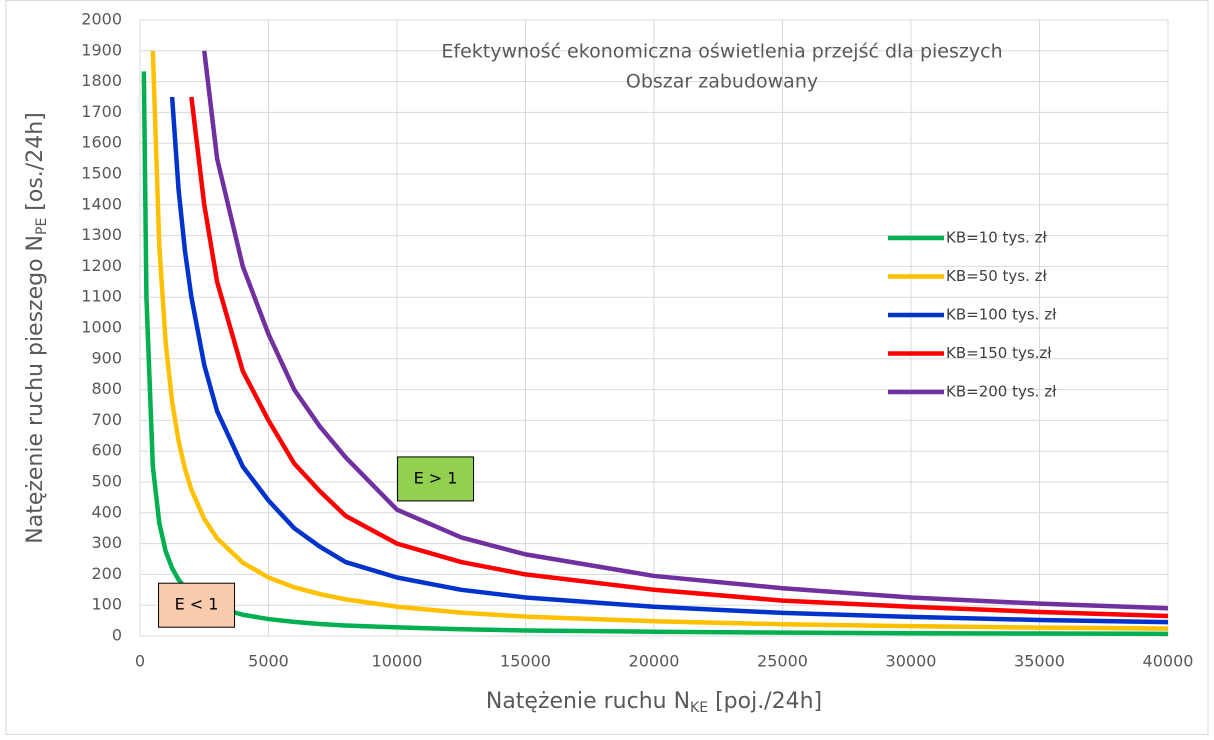 This screenshot has height=740, width=1214. Describe the element at coordinates (588, 701) in the screenshot. I see `x-label-text: Natężenie ruchu N` at that location.